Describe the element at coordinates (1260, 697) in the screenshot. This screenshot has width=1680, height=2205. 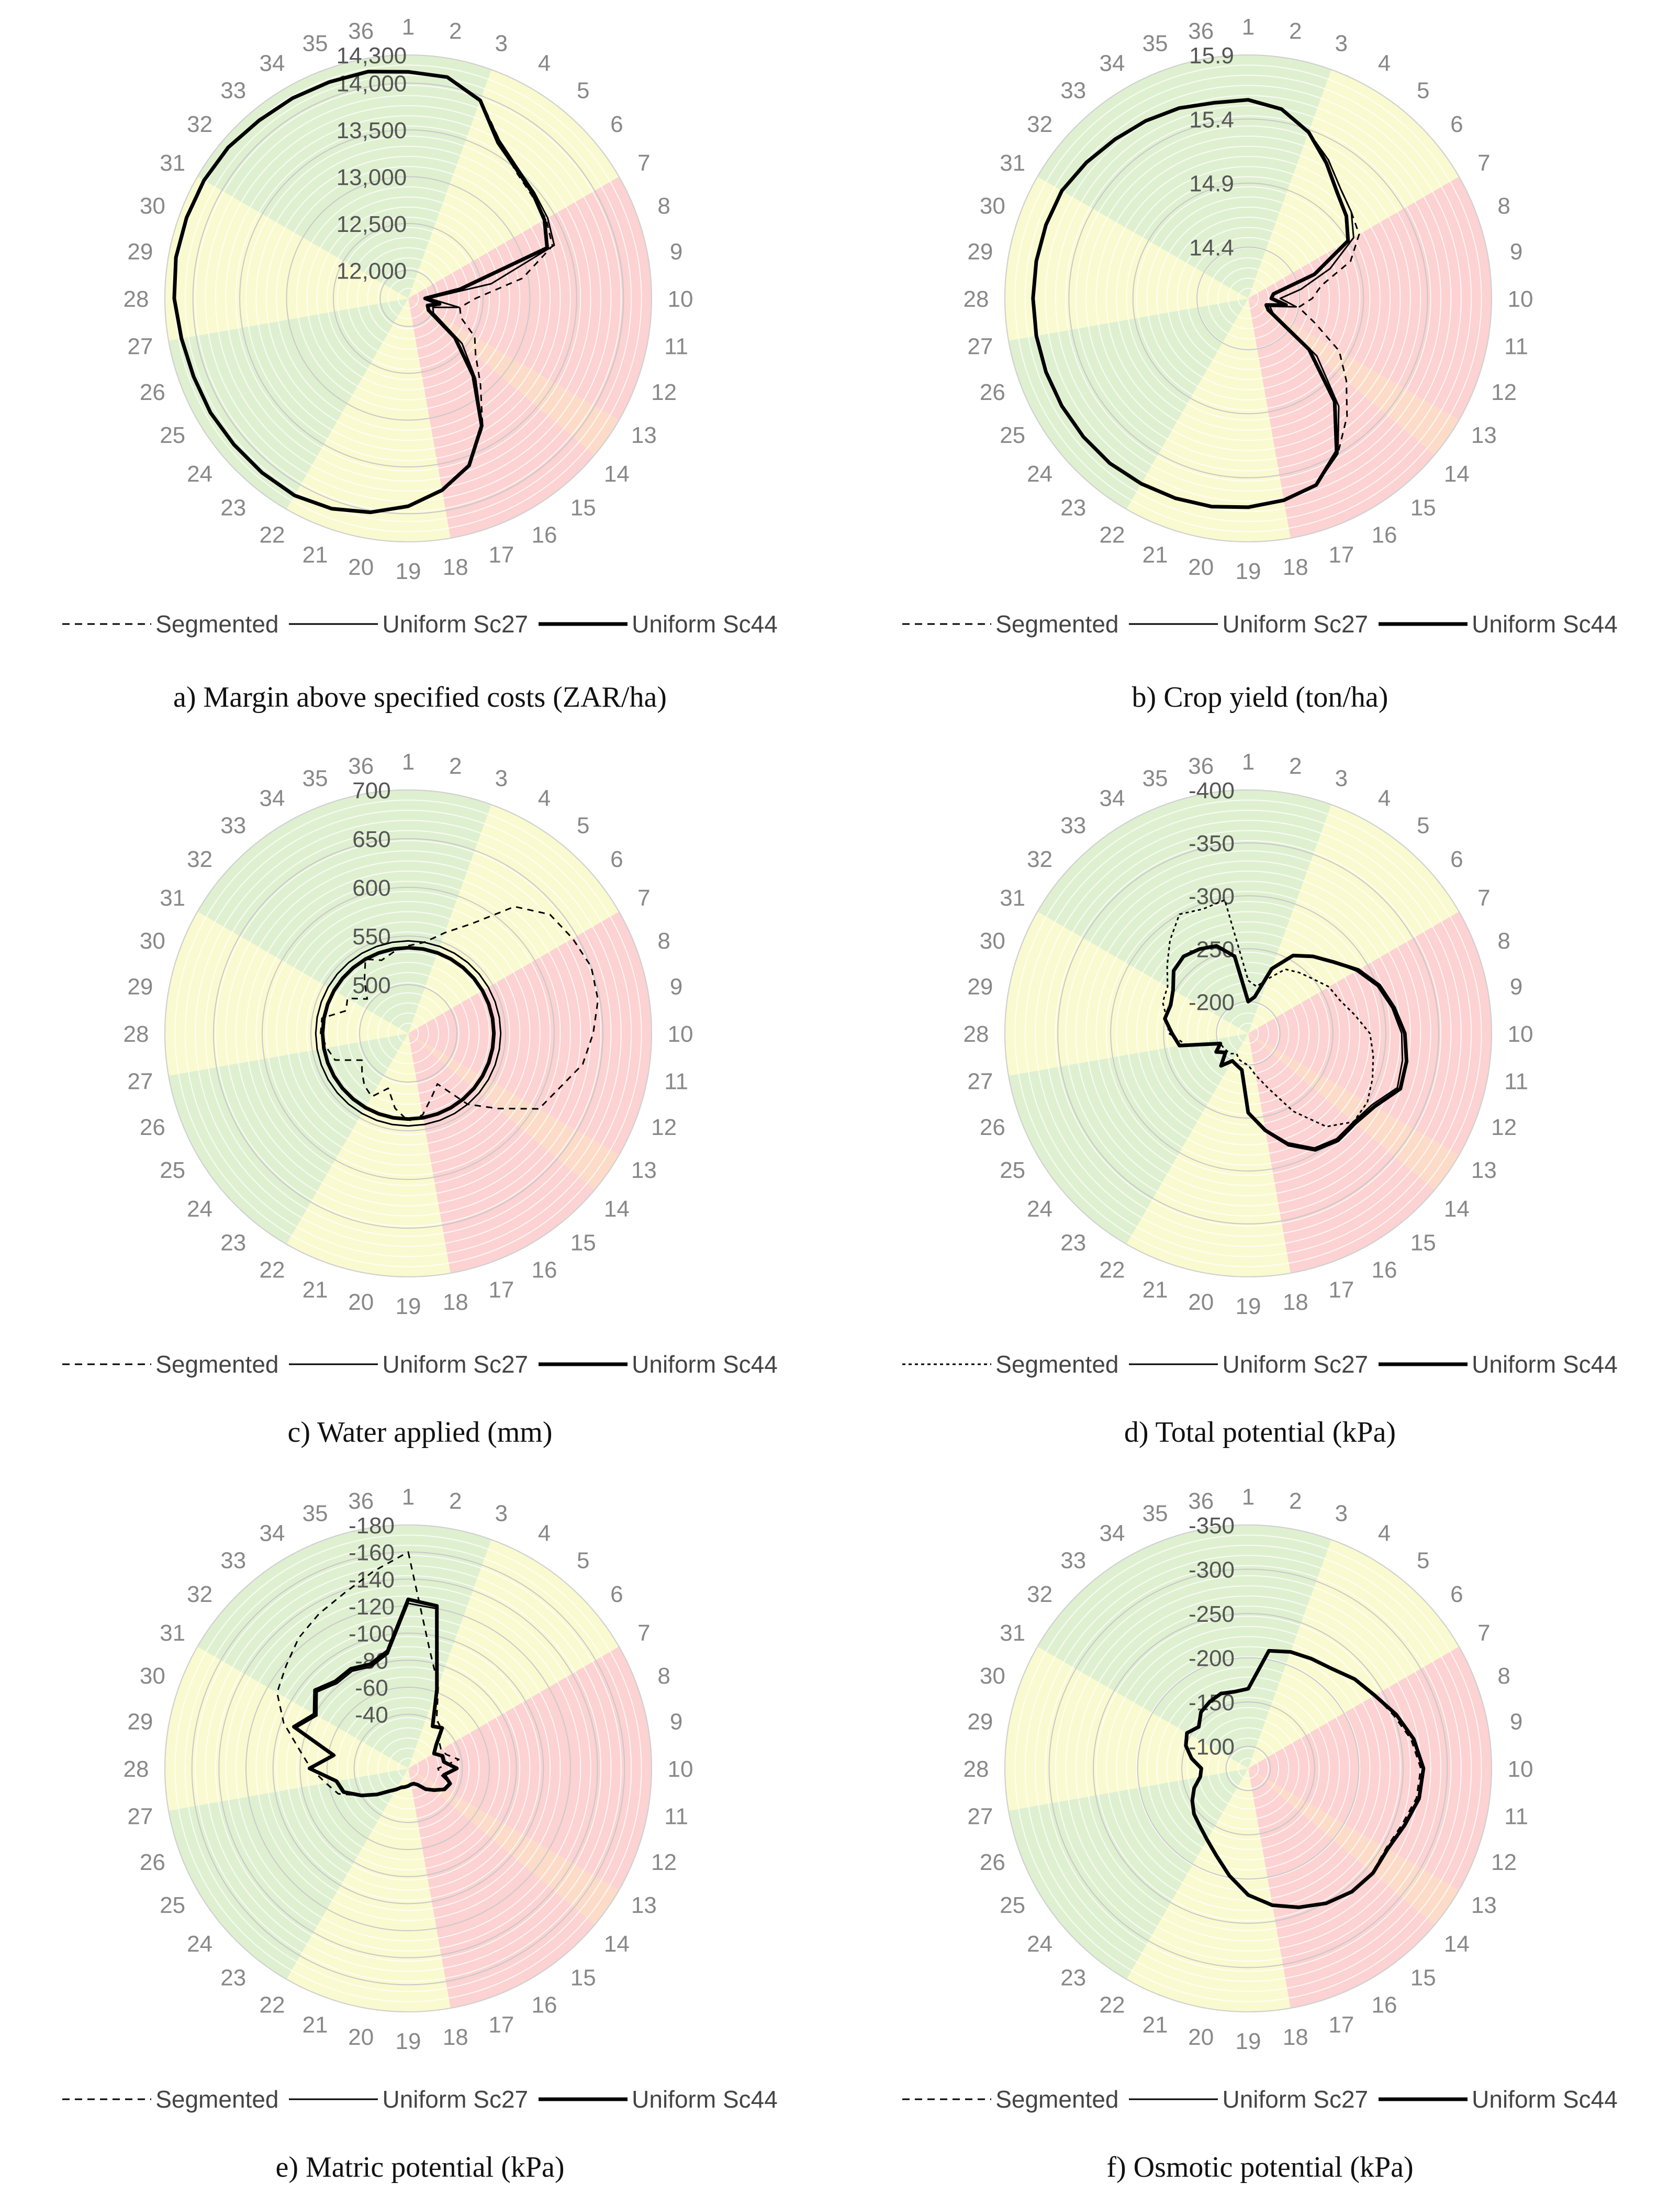
I see `caption-b: b) Crop yield (ton/ha)` at that location.